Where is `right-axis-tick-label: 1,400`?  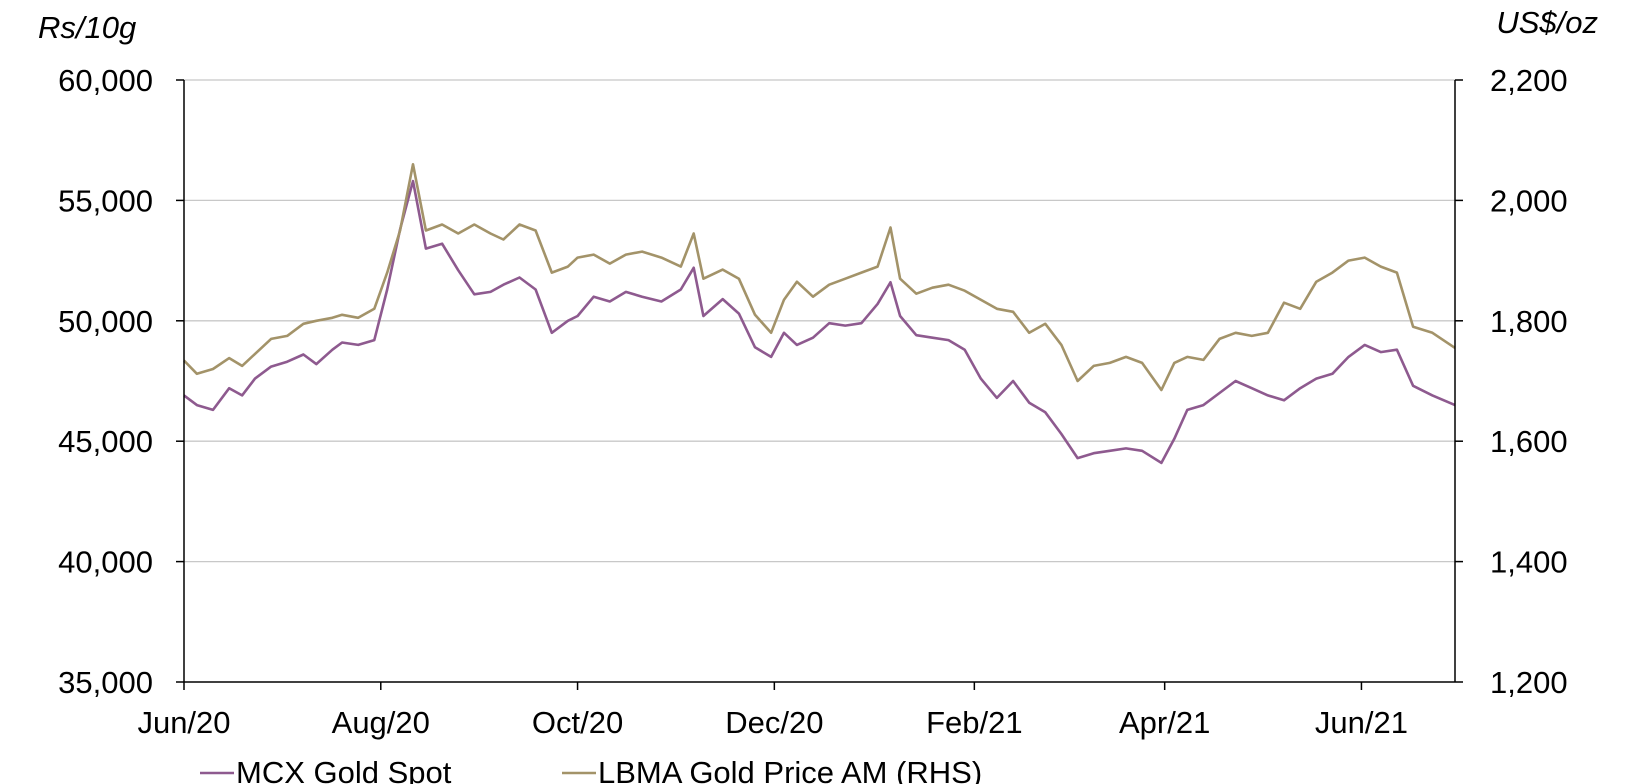 right-axis-tick-label: 1,400 is located at coordinates (1529, 562).